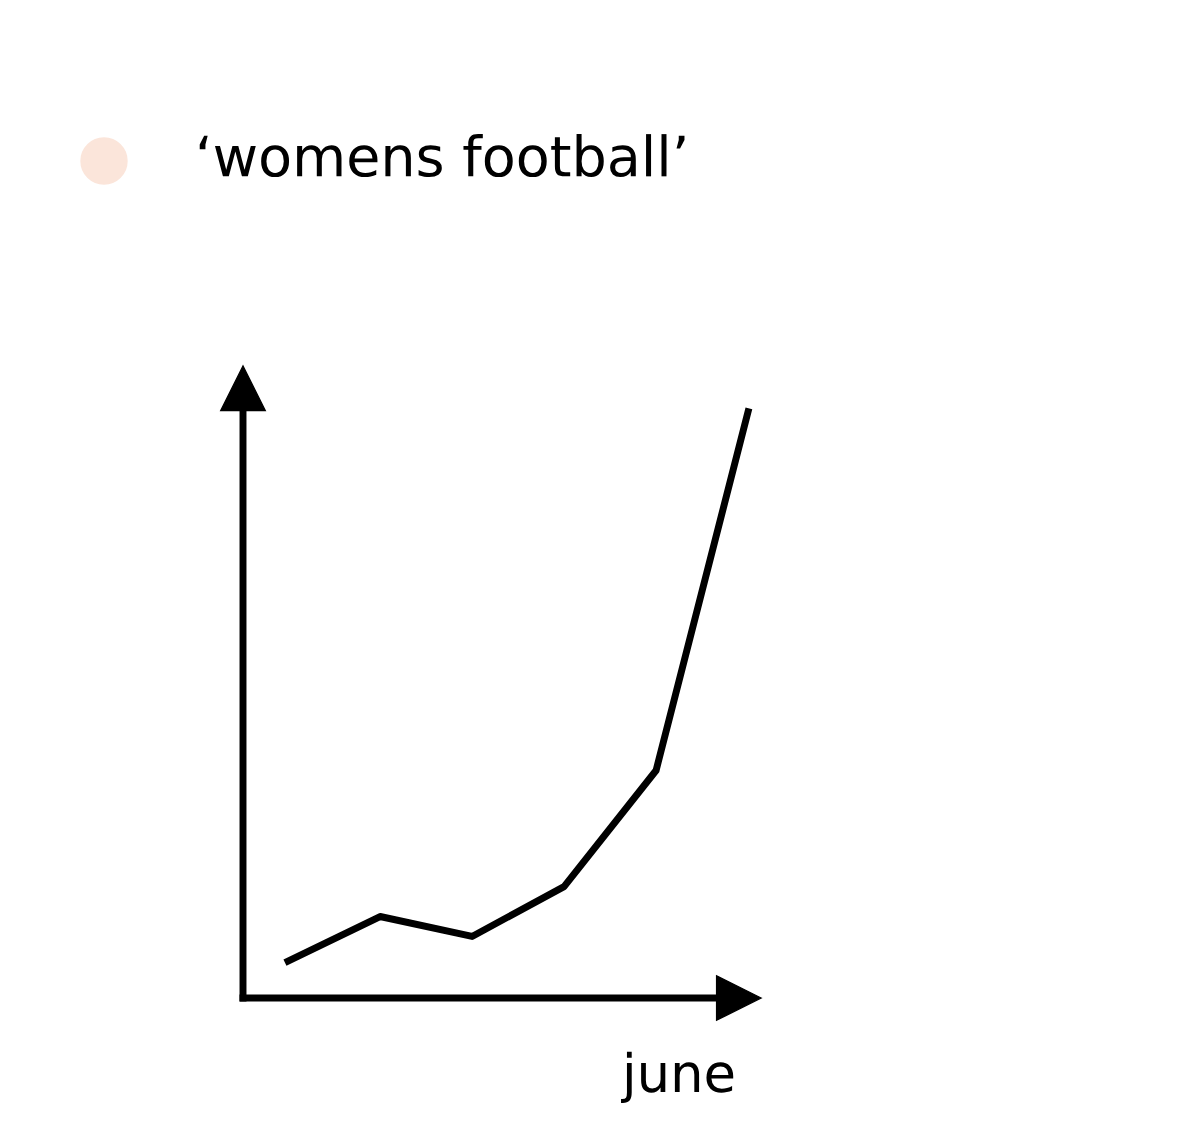 The height and width of the screenshot is (1132, 1193). Describe the element at coordinates (442, 156) in the screenshot. I see `chart-title: ‘womens football’` at that location.